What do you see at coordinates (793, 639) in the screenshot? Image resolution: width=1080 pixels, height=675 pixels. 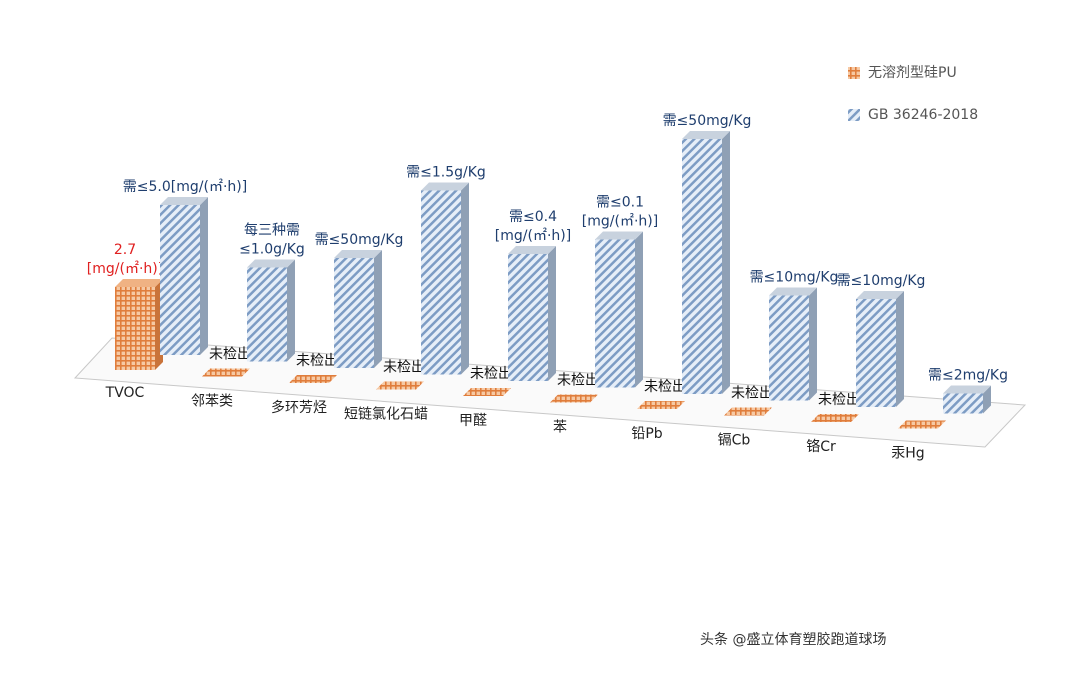 I see `watermark: 头条 @盛立体育塑胶跑道球场` at bounding box center [793, 639].